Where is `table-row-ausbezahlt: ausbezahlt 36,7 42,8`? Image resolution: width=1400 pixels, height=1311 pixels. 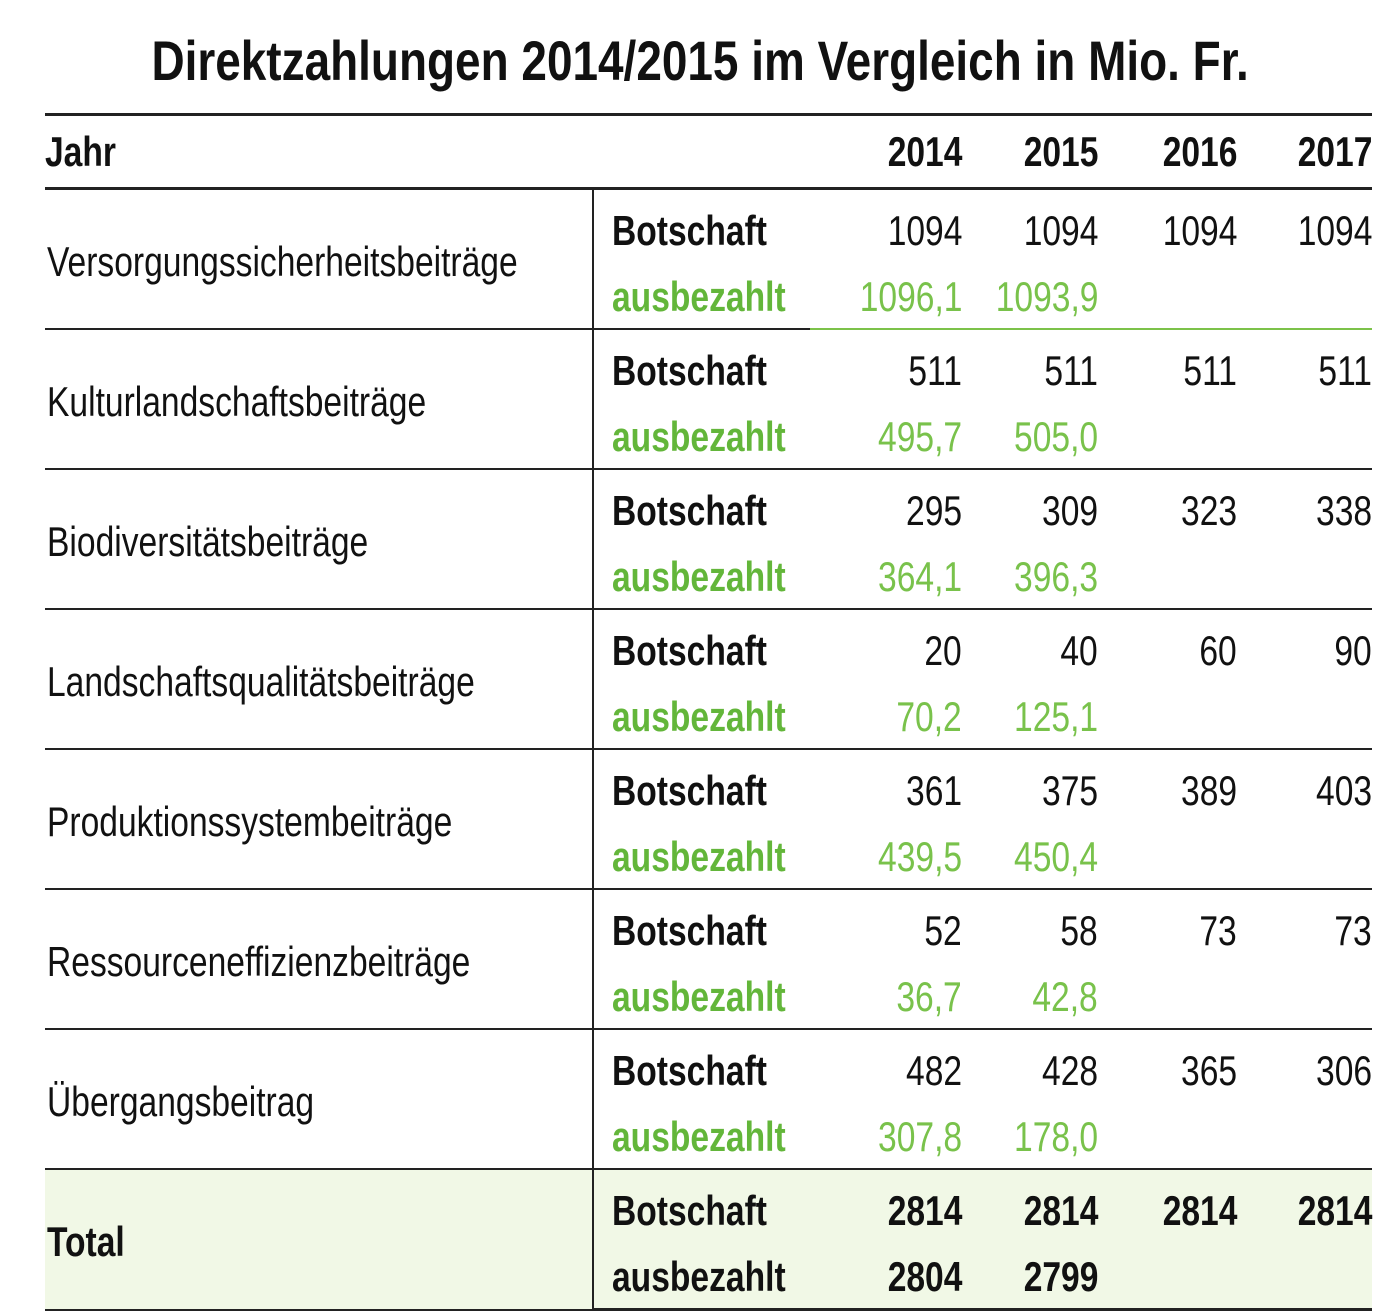 table-row-ausbezahlt: ausbezahlt 36,7 42,8 is located at coordinates (708, 998).